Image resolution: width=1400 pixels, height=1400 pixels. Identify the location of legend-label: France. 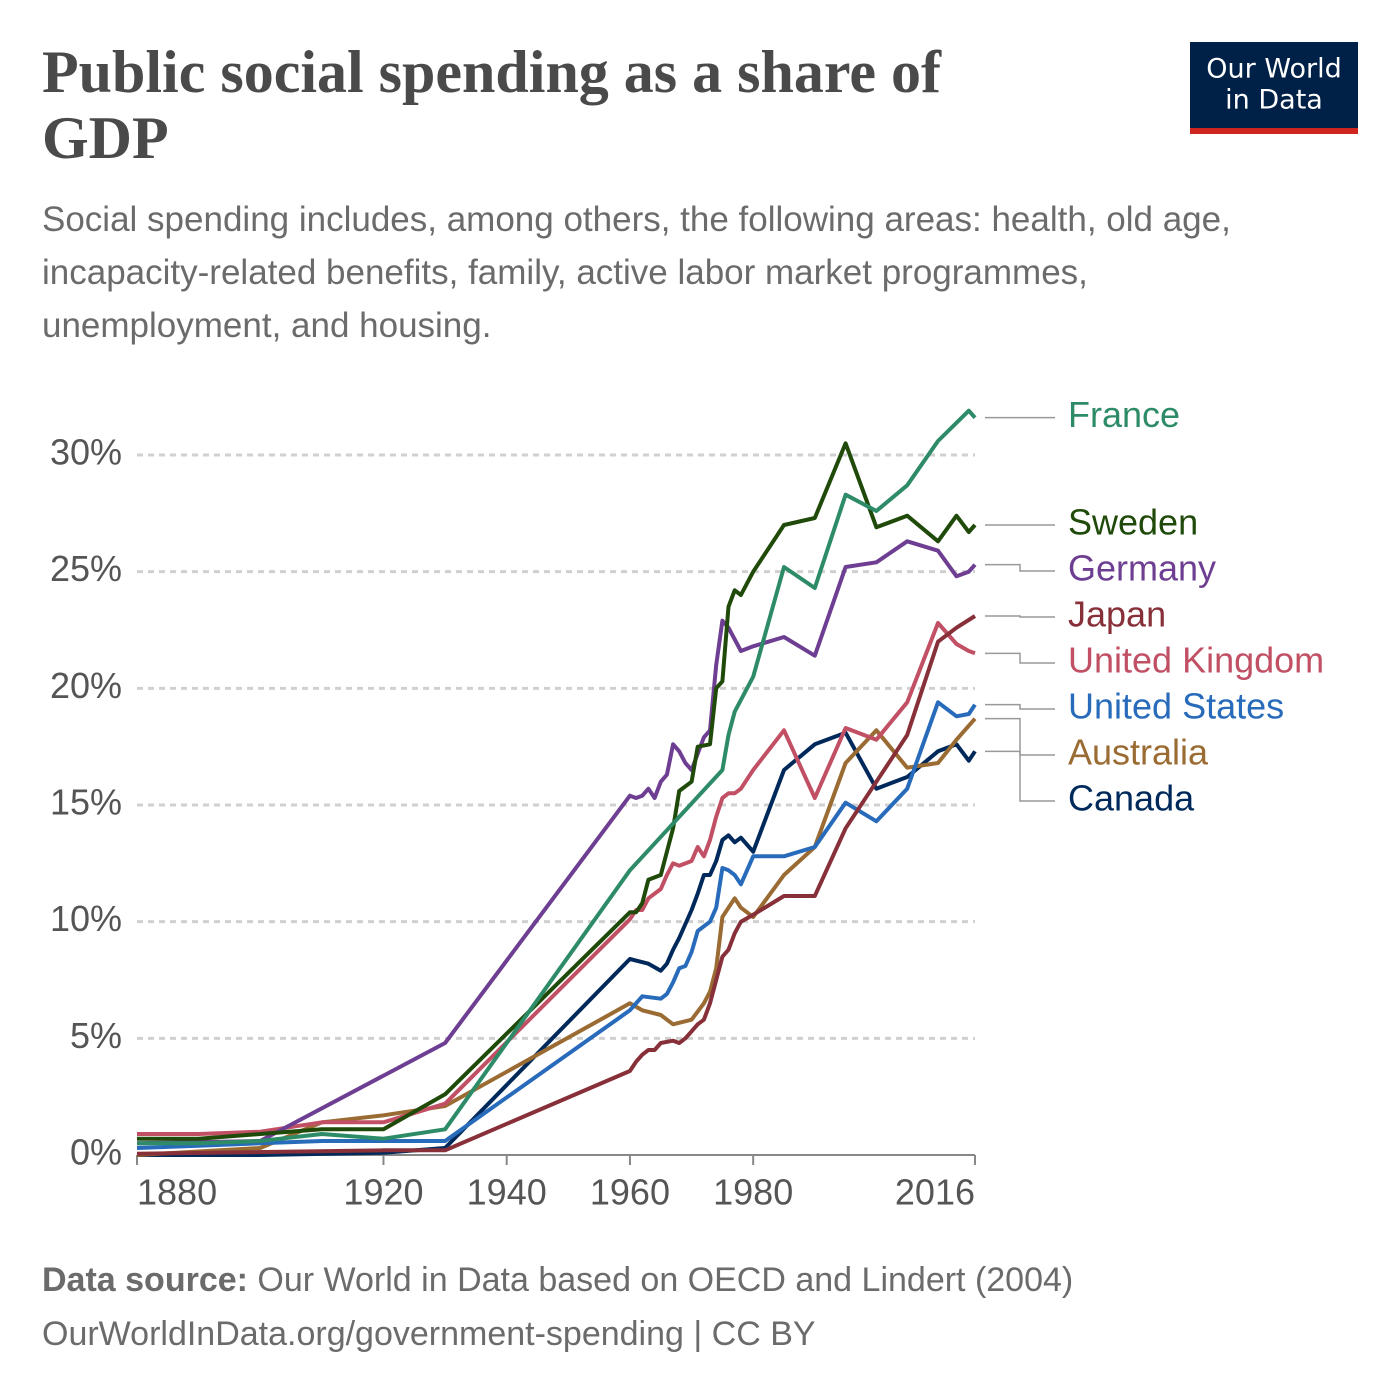
(1124, 414).